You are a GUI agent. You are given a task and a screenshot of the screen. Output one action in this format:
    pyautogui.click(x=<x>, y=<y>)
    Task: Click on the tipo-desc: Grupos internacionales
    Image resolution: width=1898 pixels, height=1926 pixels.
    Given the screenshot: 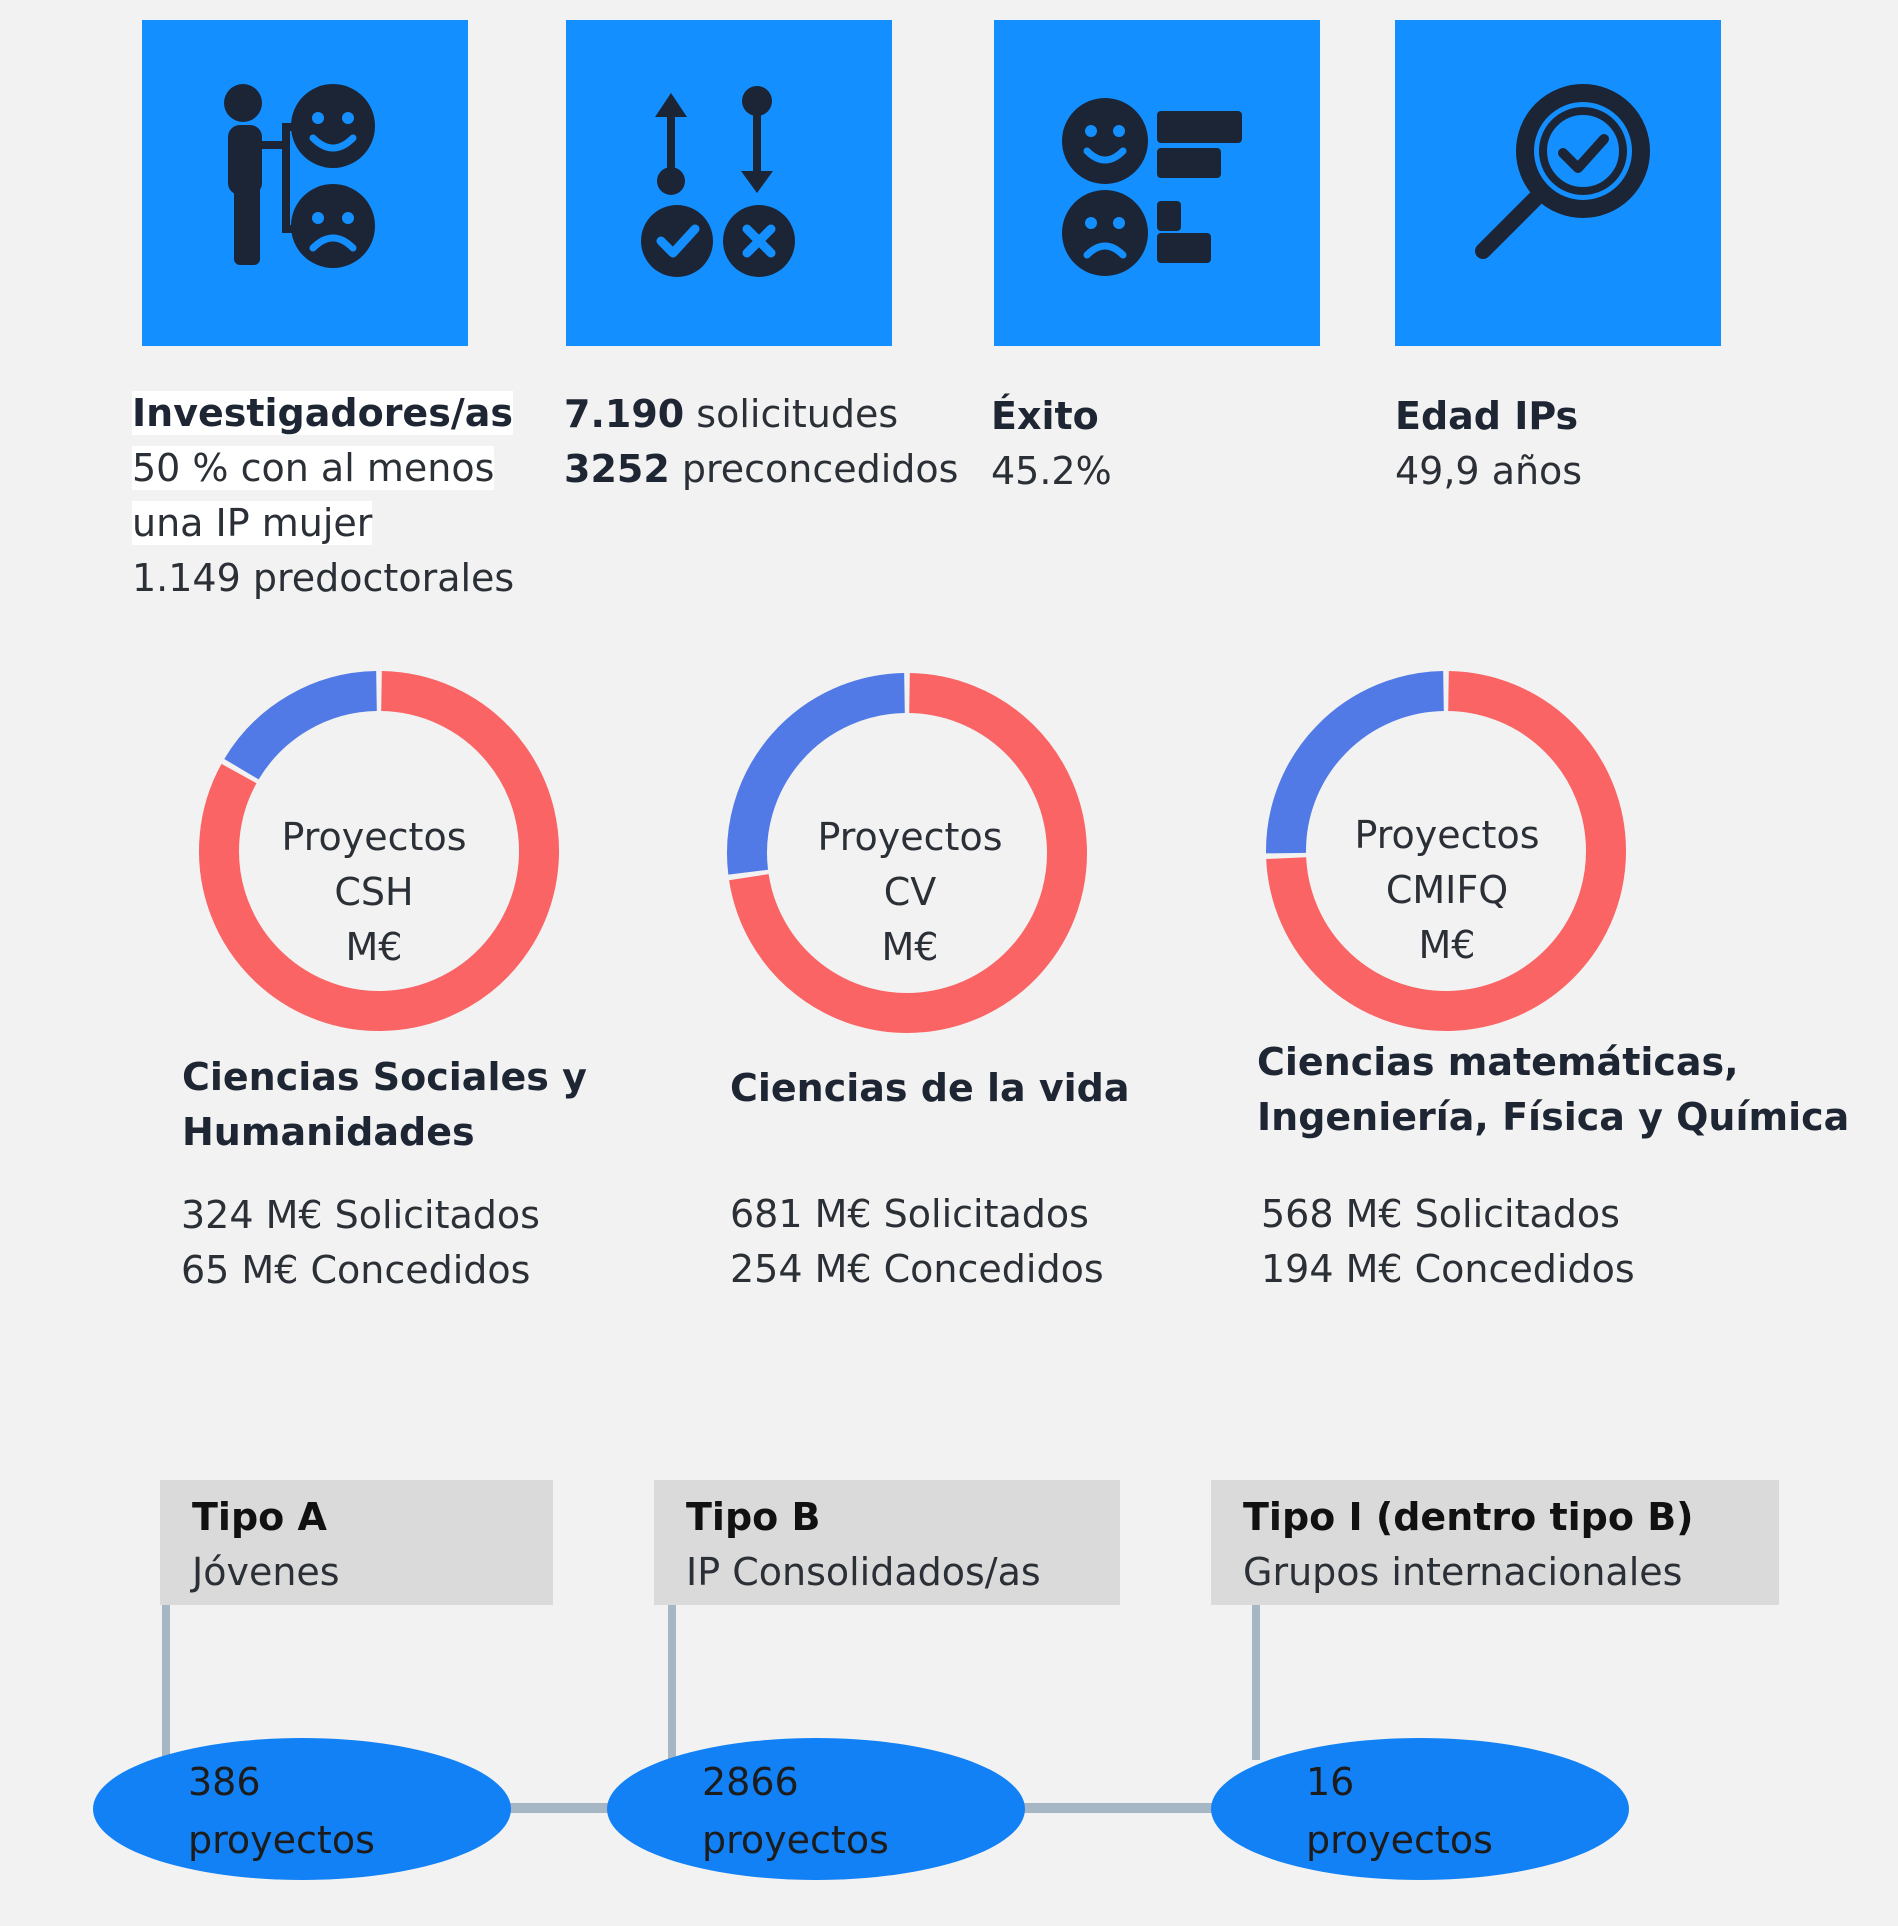 What is the action you would take?
    pyautogui.click(x=1463, y=1572)
    